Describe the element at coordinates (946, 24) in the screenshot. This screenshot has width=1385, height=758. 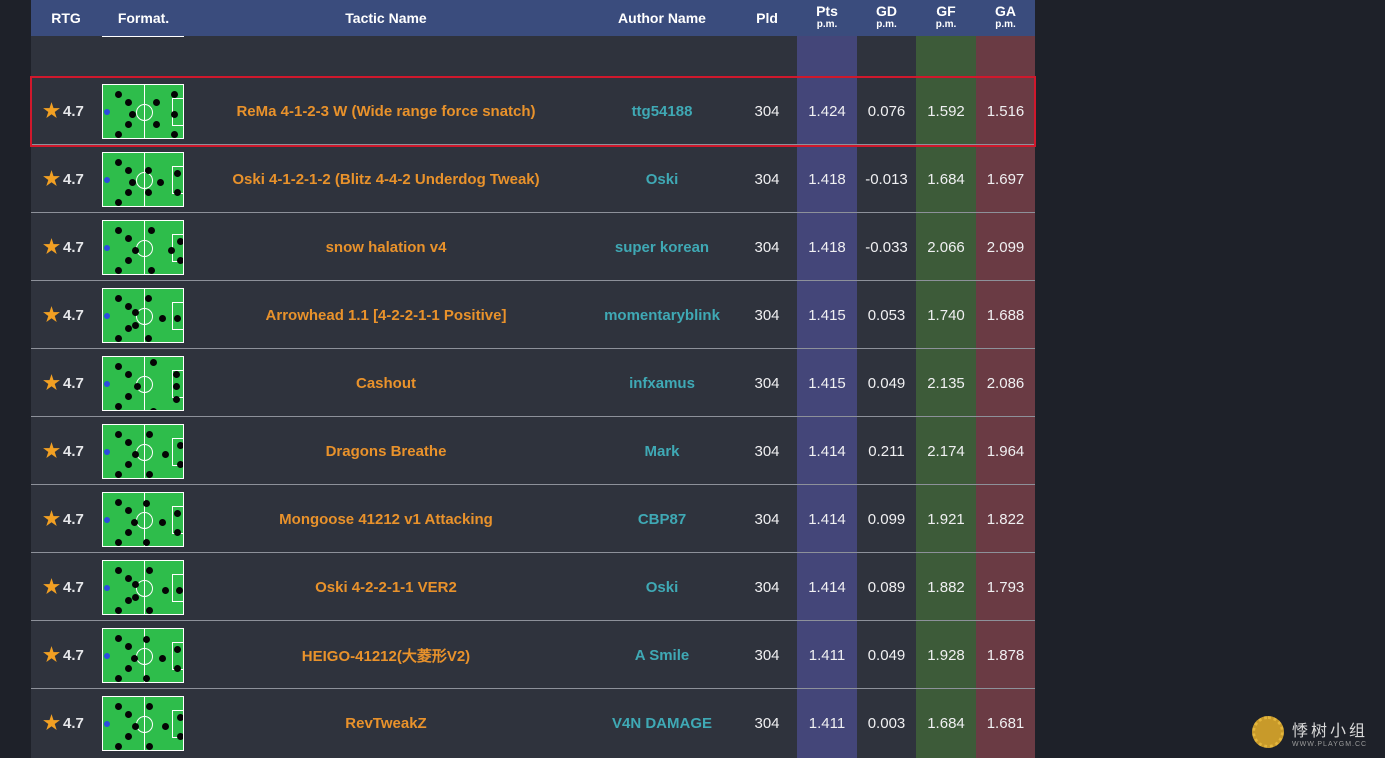
I see `header-gf-sub: p.m.` at that location.